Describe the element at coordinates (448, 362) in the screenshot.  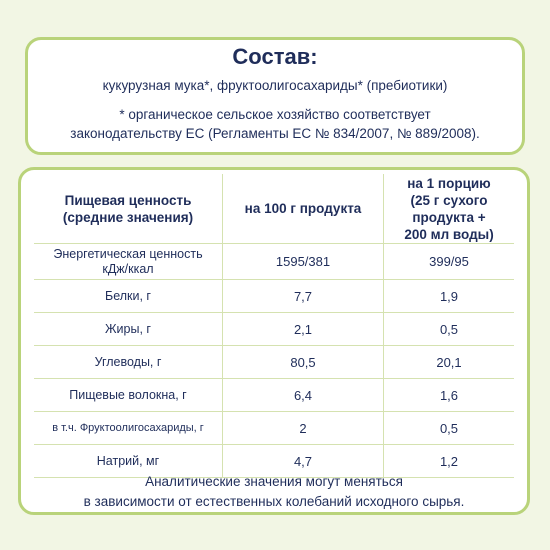
I see `value-per-portion: 20,1` at that location.